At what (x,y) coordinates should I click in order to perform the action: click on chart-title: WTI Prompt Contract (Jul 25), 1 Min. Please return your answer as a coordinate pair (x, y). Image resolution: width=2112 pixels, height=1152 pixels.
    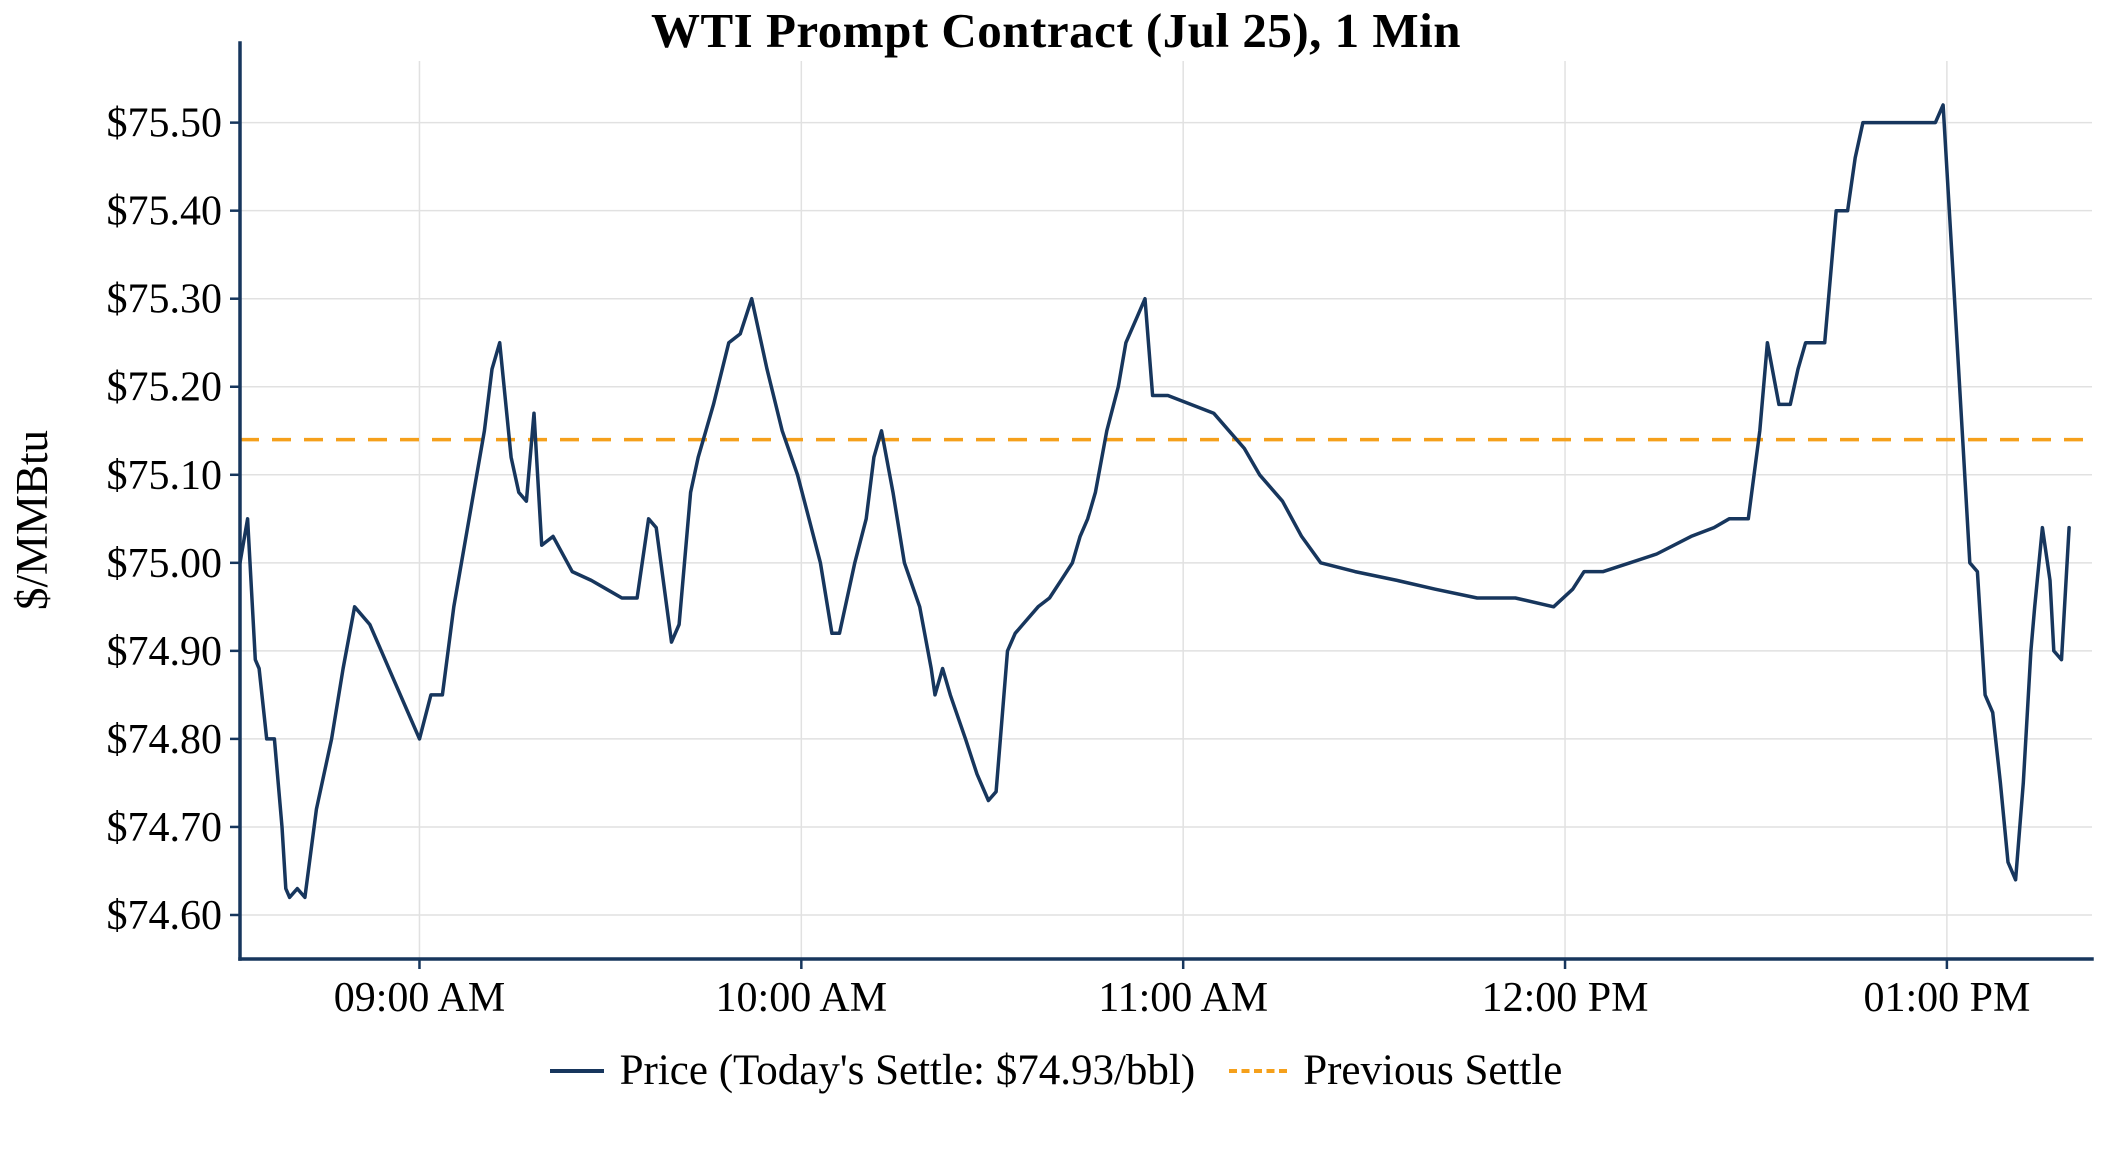
    Looking at the image, I should click on (1056, 30).